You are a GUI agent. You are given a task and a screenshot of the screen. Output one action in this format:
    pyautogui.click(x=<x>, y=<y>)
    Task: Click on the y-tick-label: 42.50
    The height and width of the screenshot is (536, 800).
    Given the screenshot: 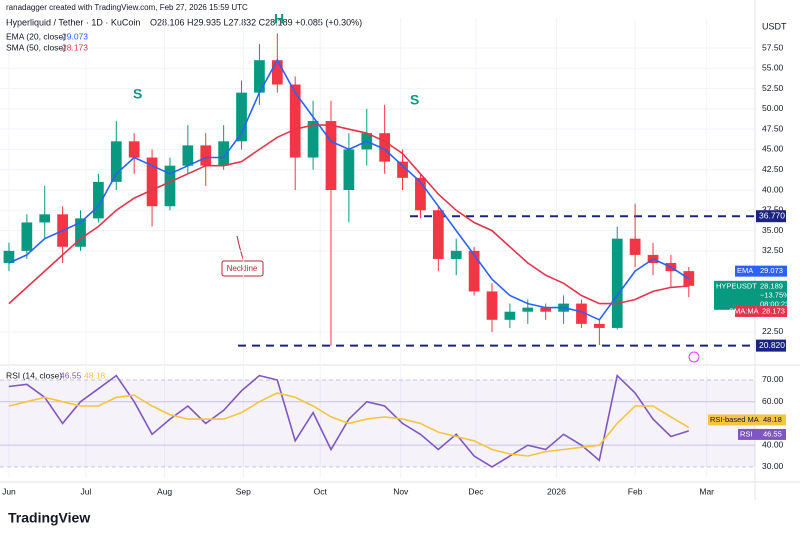 What is the action you would take?
    pyautogui.click(x=773, y=169)
    